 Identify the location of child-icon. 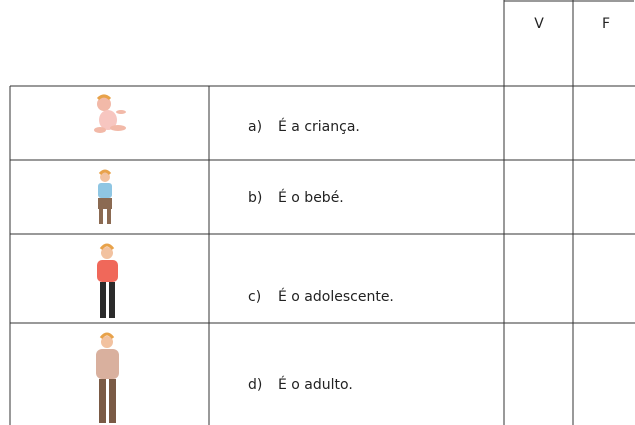
(105, 196).